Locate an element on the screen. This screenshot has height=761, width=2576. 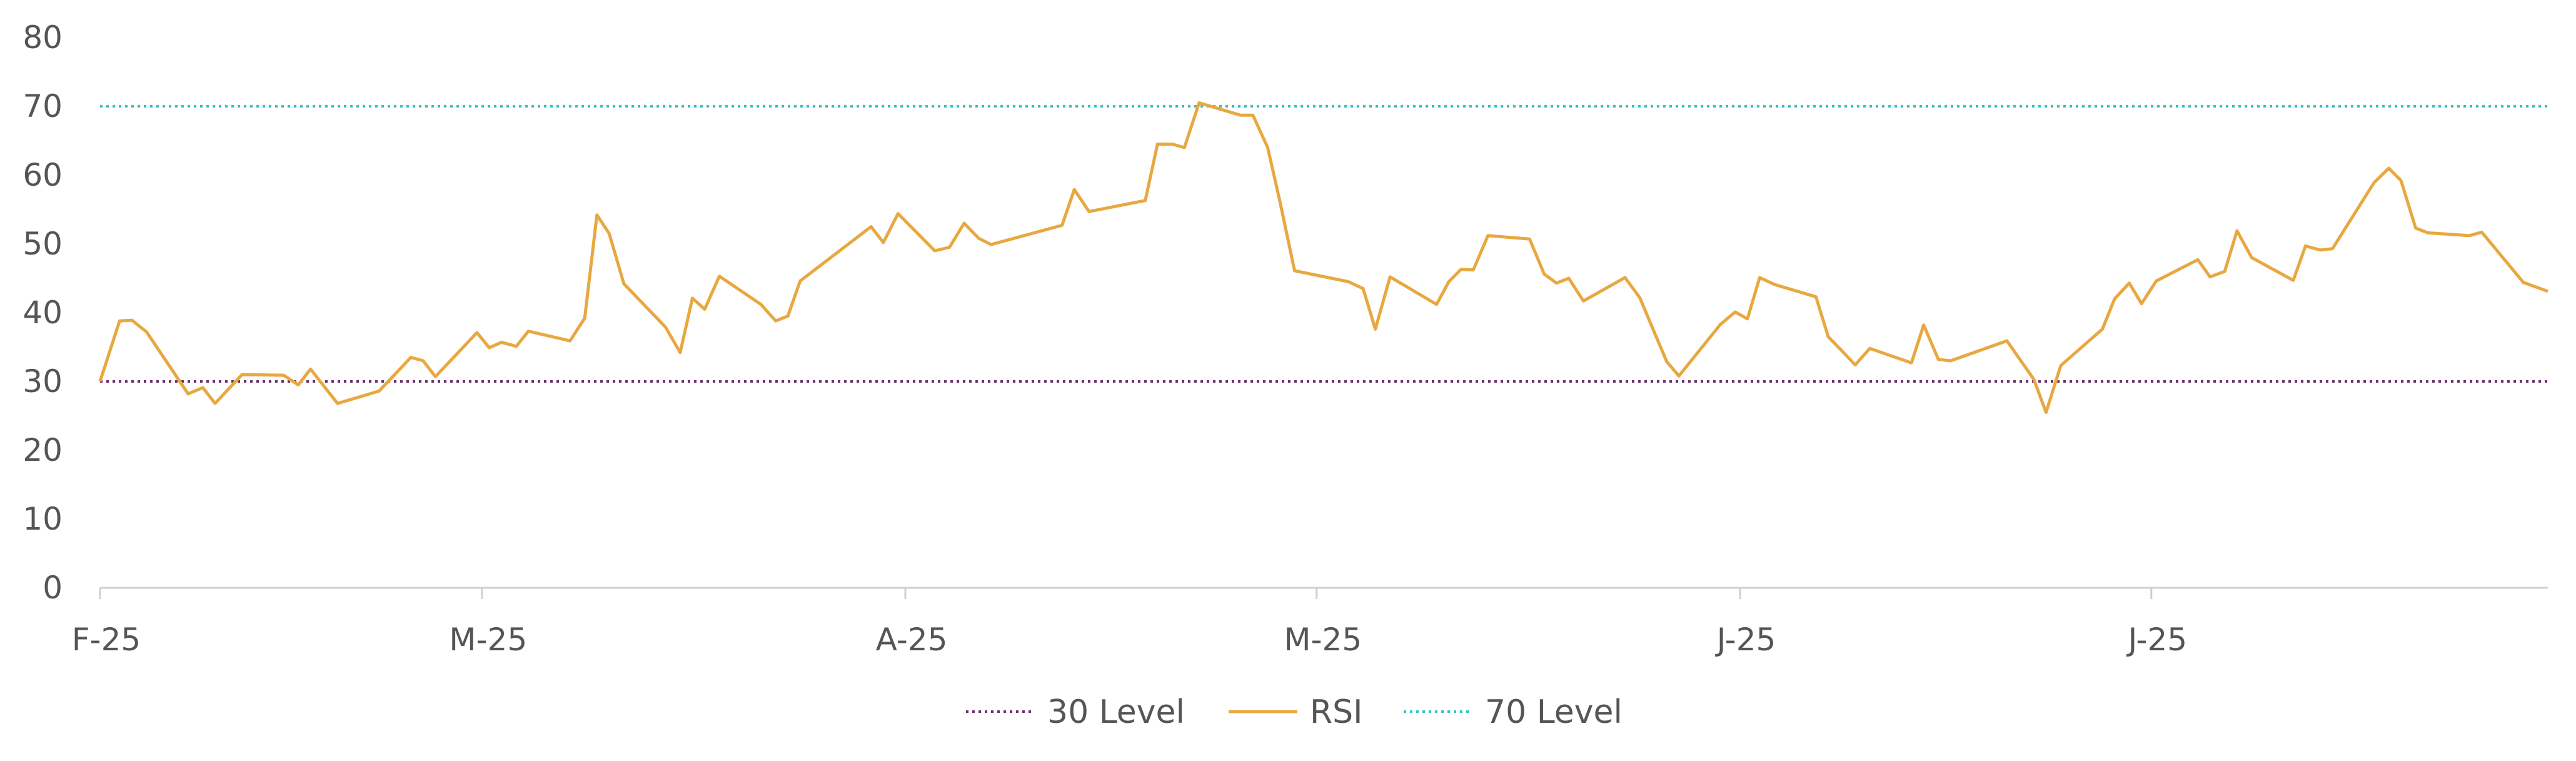
y-tick-label: 60 is located at coordinates (43, 175).